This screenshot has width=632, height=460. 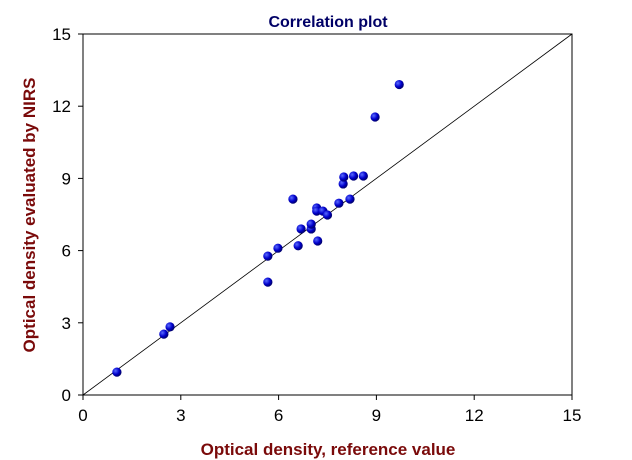 What do you see at coordinates (376, 415) in the screenshot?
I see `x-tick-label: 9` at bounding box center [376, 415].